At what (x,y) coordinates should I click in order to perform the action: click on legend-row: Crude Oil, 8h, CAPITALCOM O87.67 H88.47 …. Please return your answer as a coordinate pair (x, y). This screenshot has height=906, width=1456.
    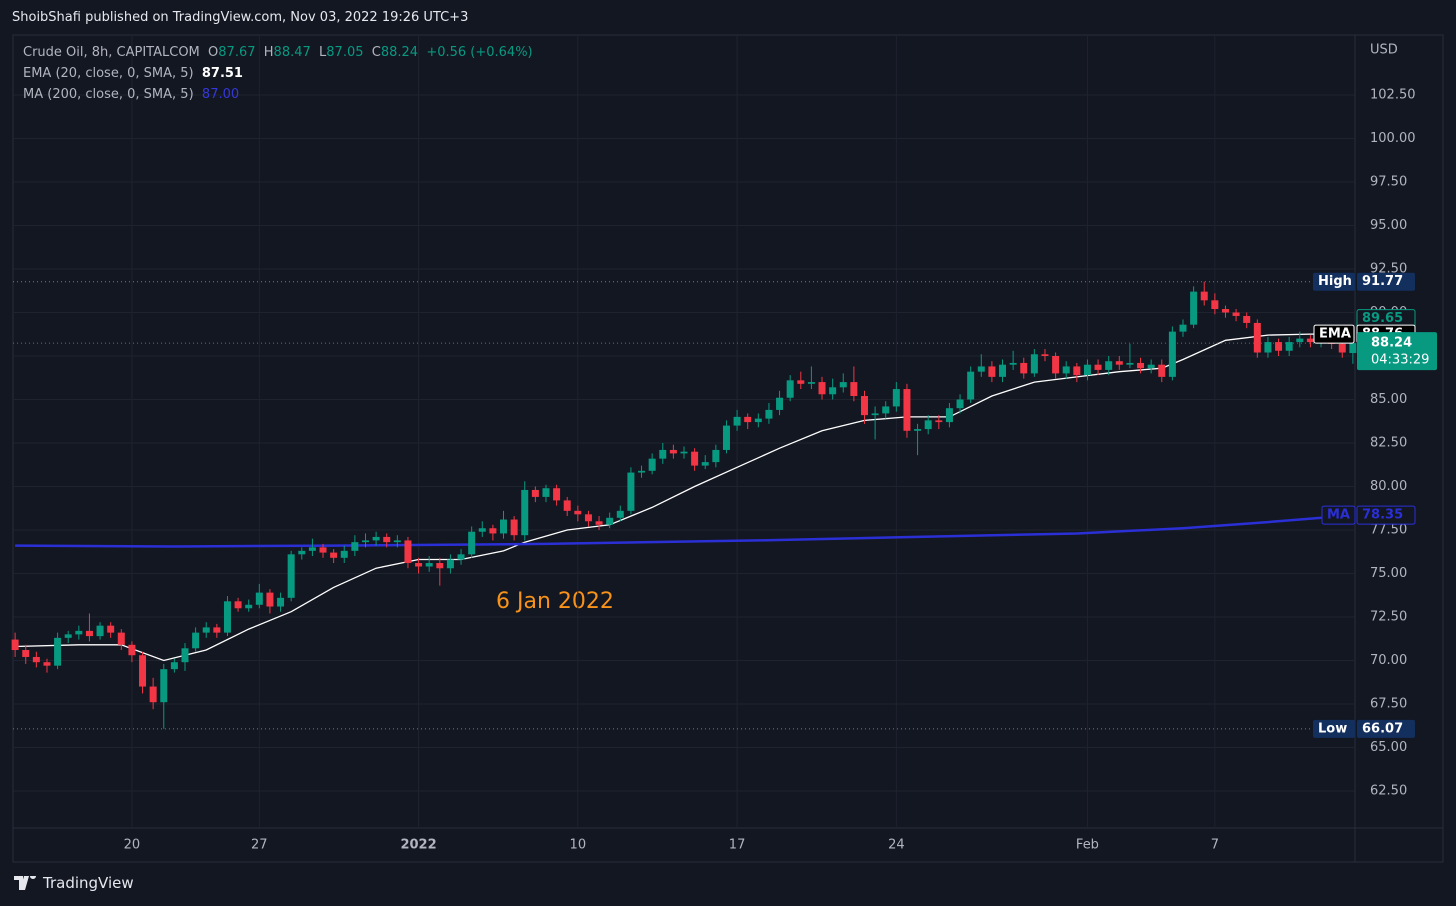
    Looking at the image, I should click on (278, 52).